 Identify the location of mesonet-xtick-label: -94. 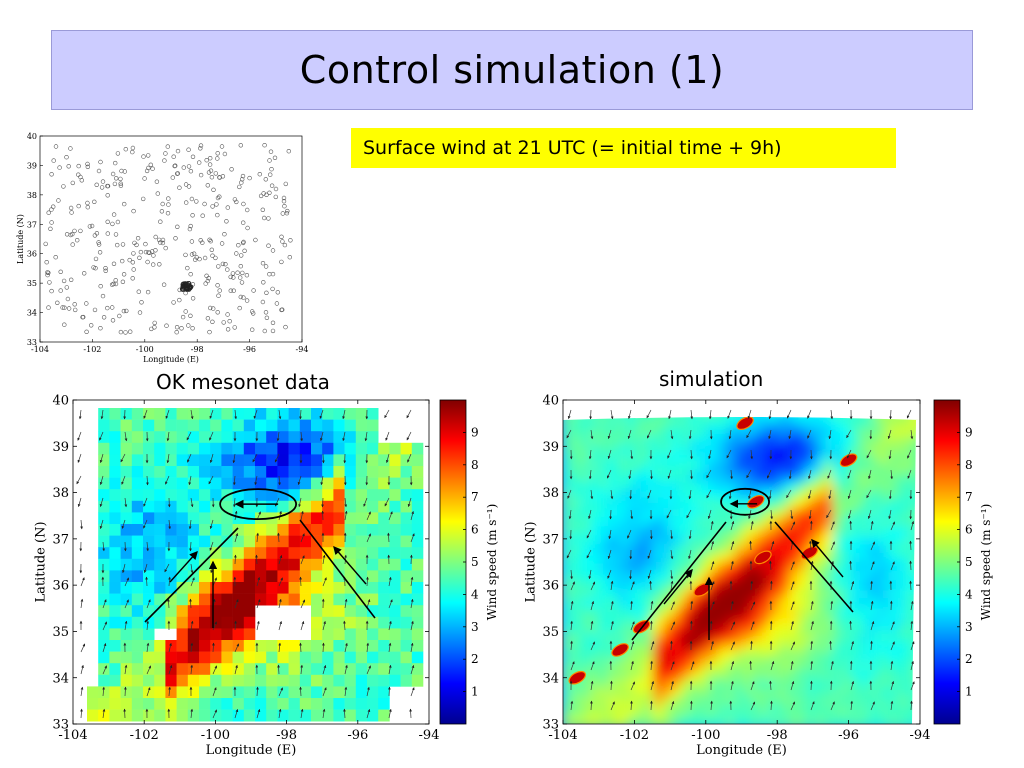
(429, 735).